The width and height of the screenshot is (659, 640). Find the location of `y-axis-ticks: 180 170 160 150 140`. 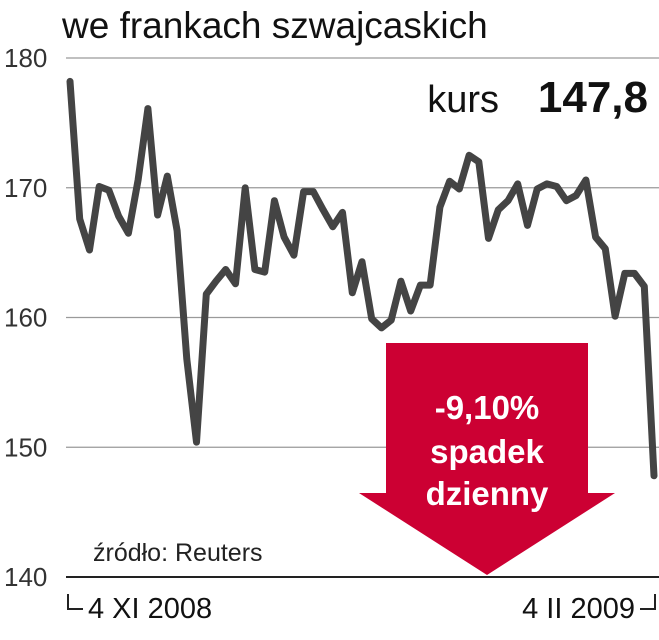

y-axis-ticks: 180 170 160 150 140 is located at coordinates (25, 317).